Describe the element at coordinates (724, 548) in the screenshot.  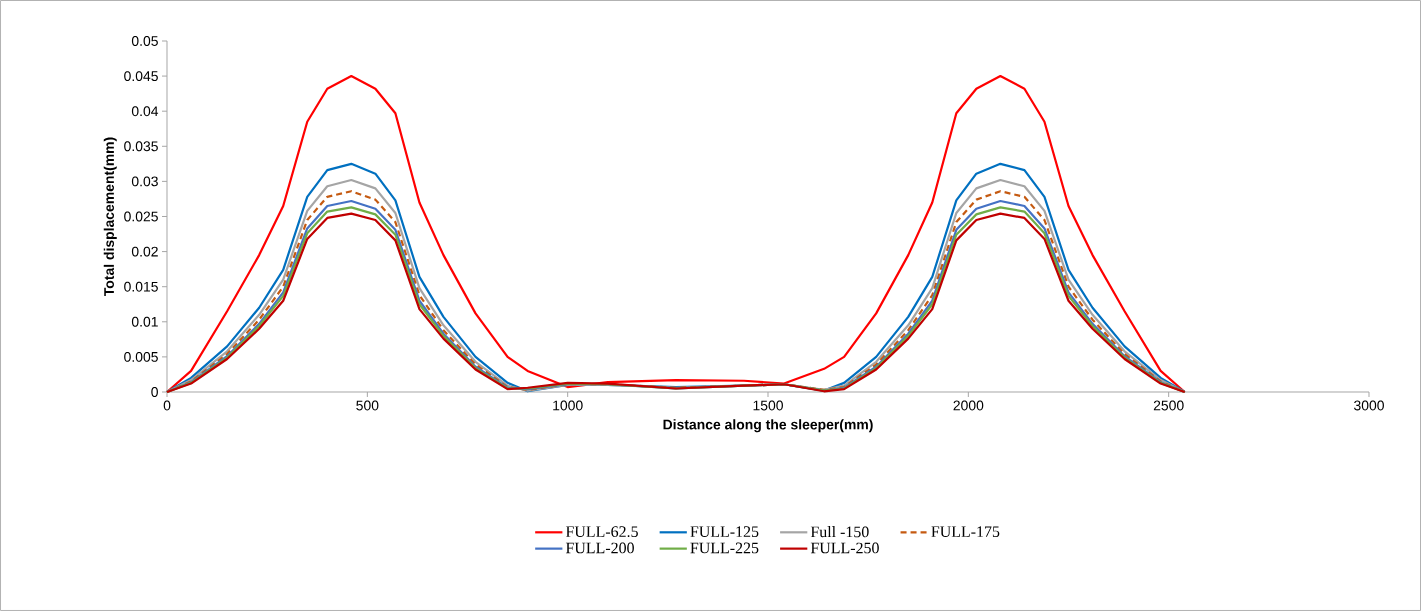
I see `legend-label: FULL-225` at that location.